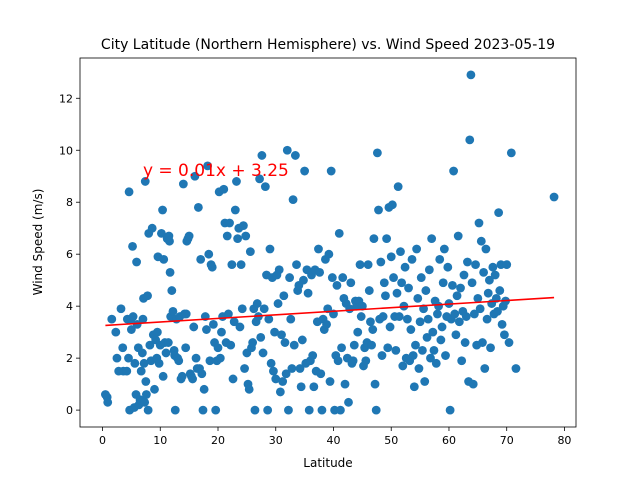 Image resolution: width=640 pixels, height=480 pixels. I want to click on regression-equation: y = 0.01x + 3.25, so click(216, 171).